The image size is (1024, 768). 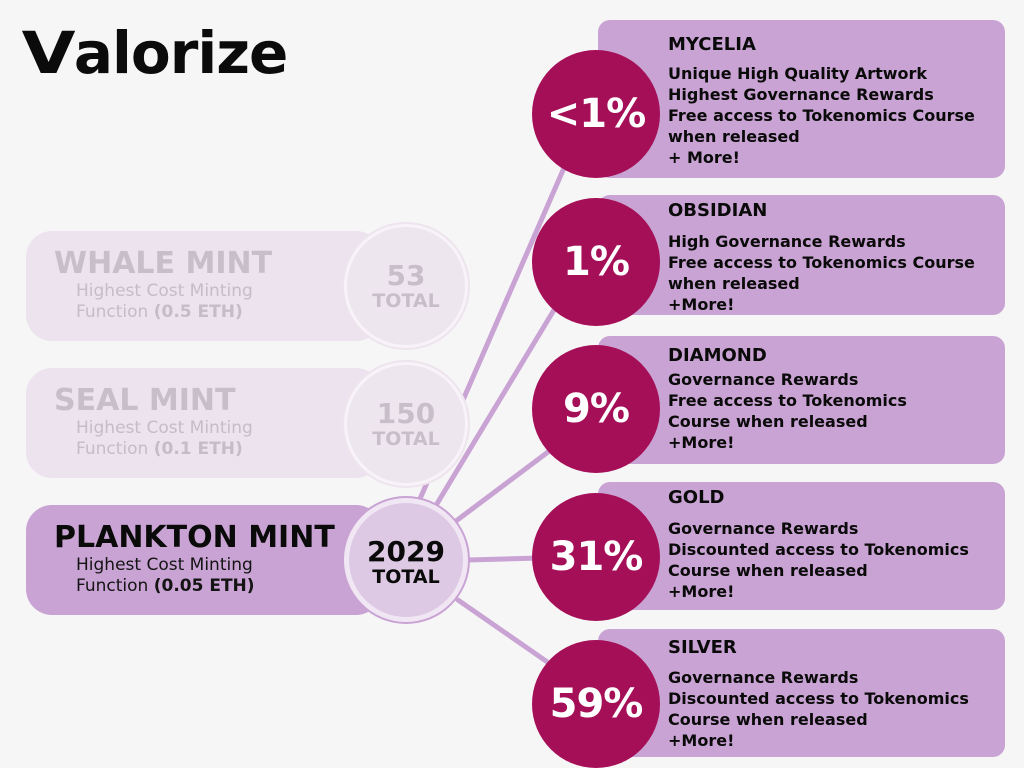 I want to click on mint-count-whale: 53 TOTAL, so click(x=406, y=286).